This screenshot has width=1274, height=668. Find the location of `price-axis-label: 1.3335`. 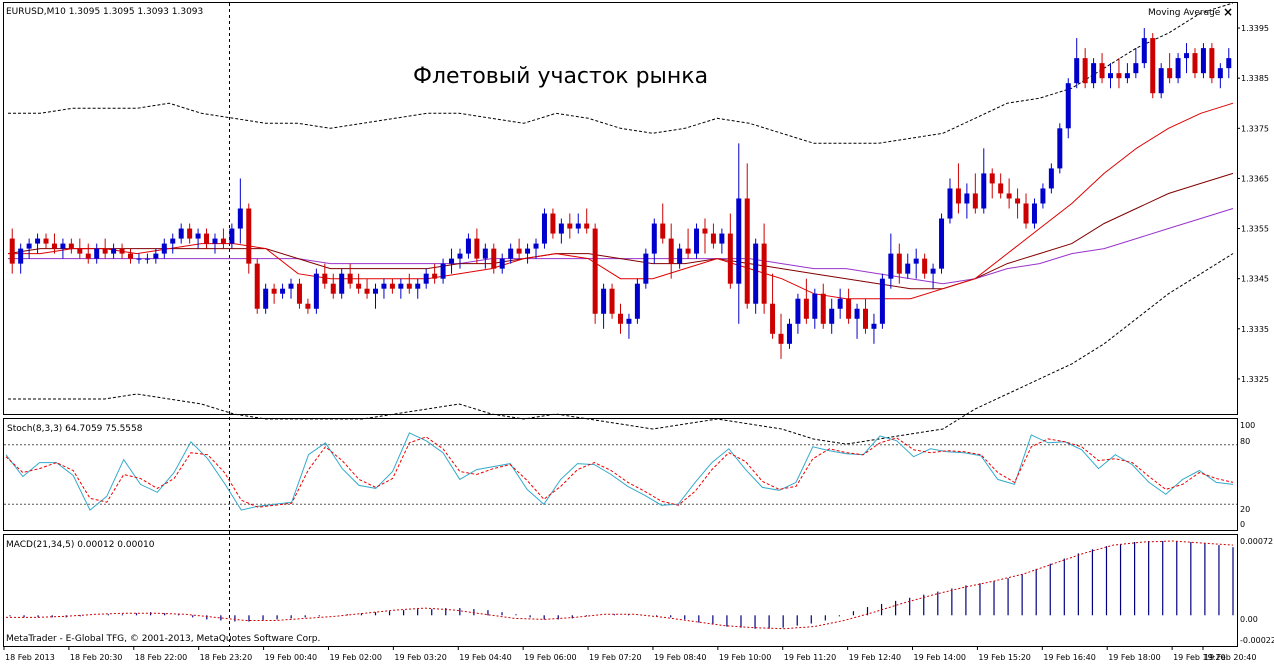

price-axis-label: 1.3335 is located at coordinates (1255, 329).